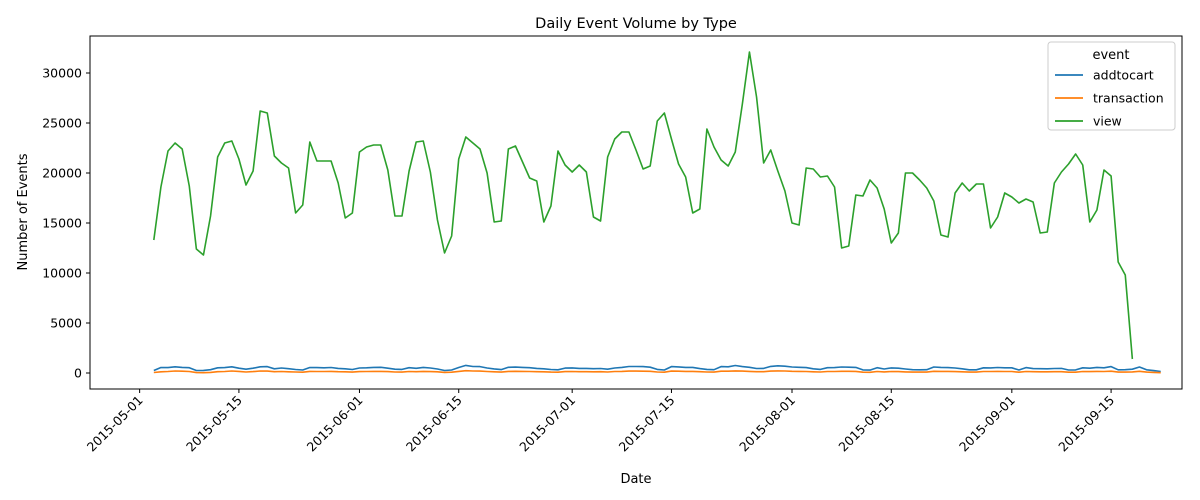  Describe the element at coordinates (1123, 75) in the screenshot. I see `legend-label-addtocart: addtocart` at that location.